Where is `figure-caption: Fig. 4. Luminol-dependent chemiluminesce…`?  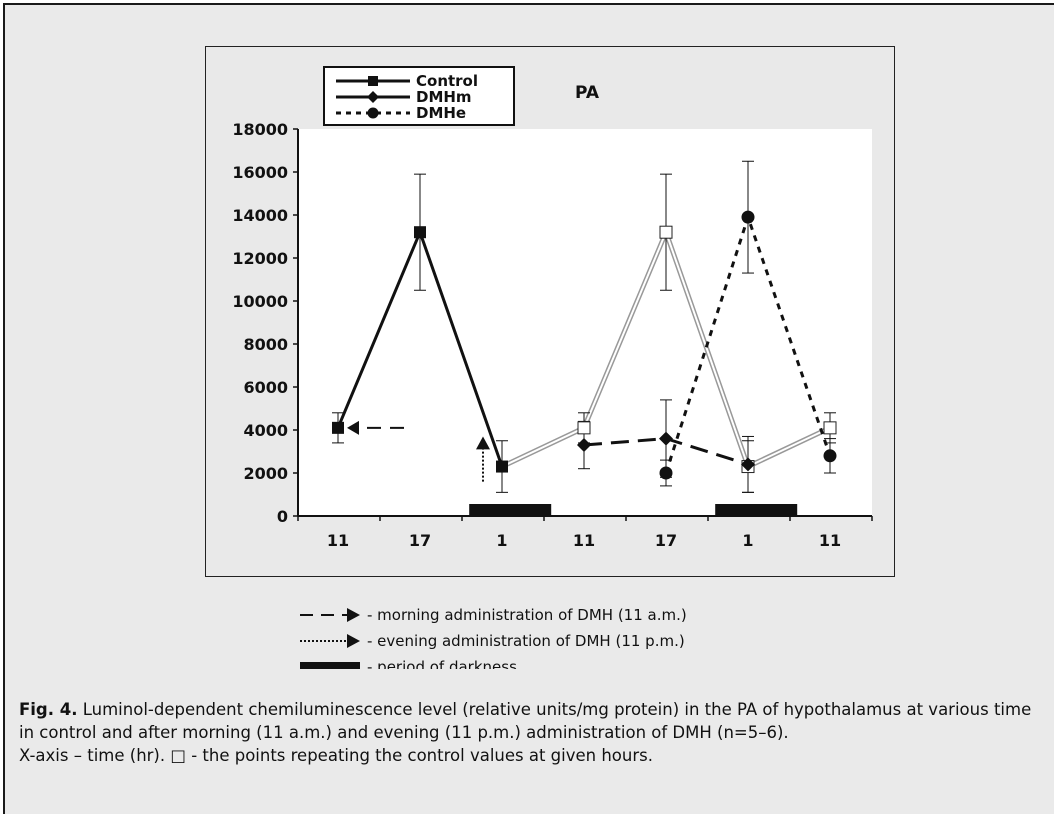 figure-caption: Fig. 4. Luminol-dependent chemiluminesce… is located at coordinates (529, 732).